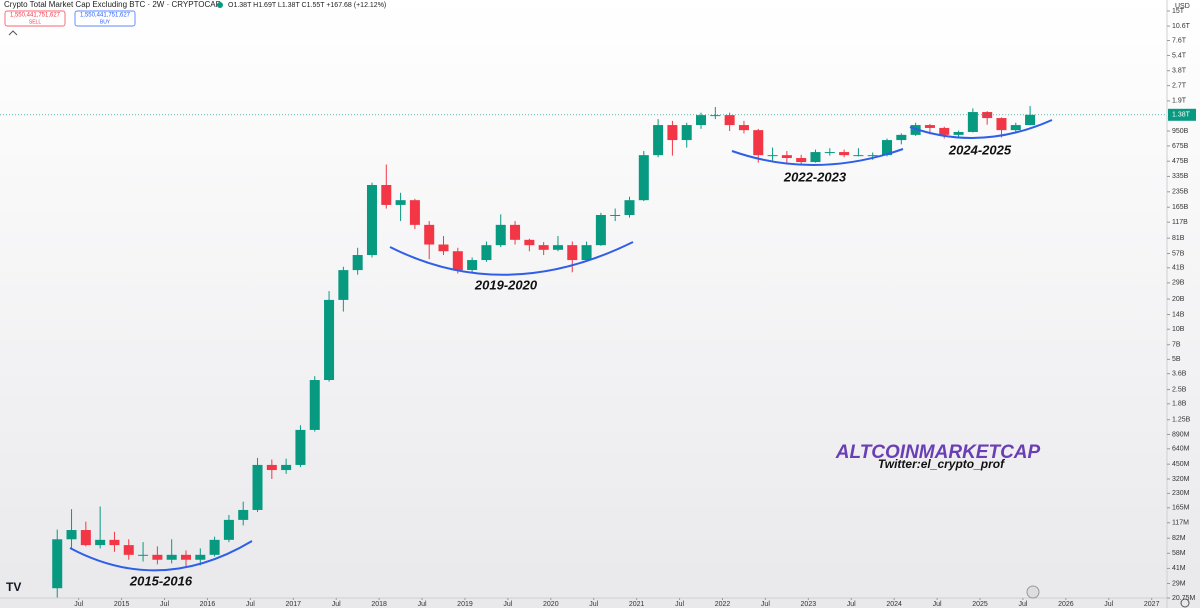 The width and height of the screenshot is (1200, 613). Describe the element at coordinates (506, 284) in the screenshot. I see `annotation: 2019-2020` at that location.